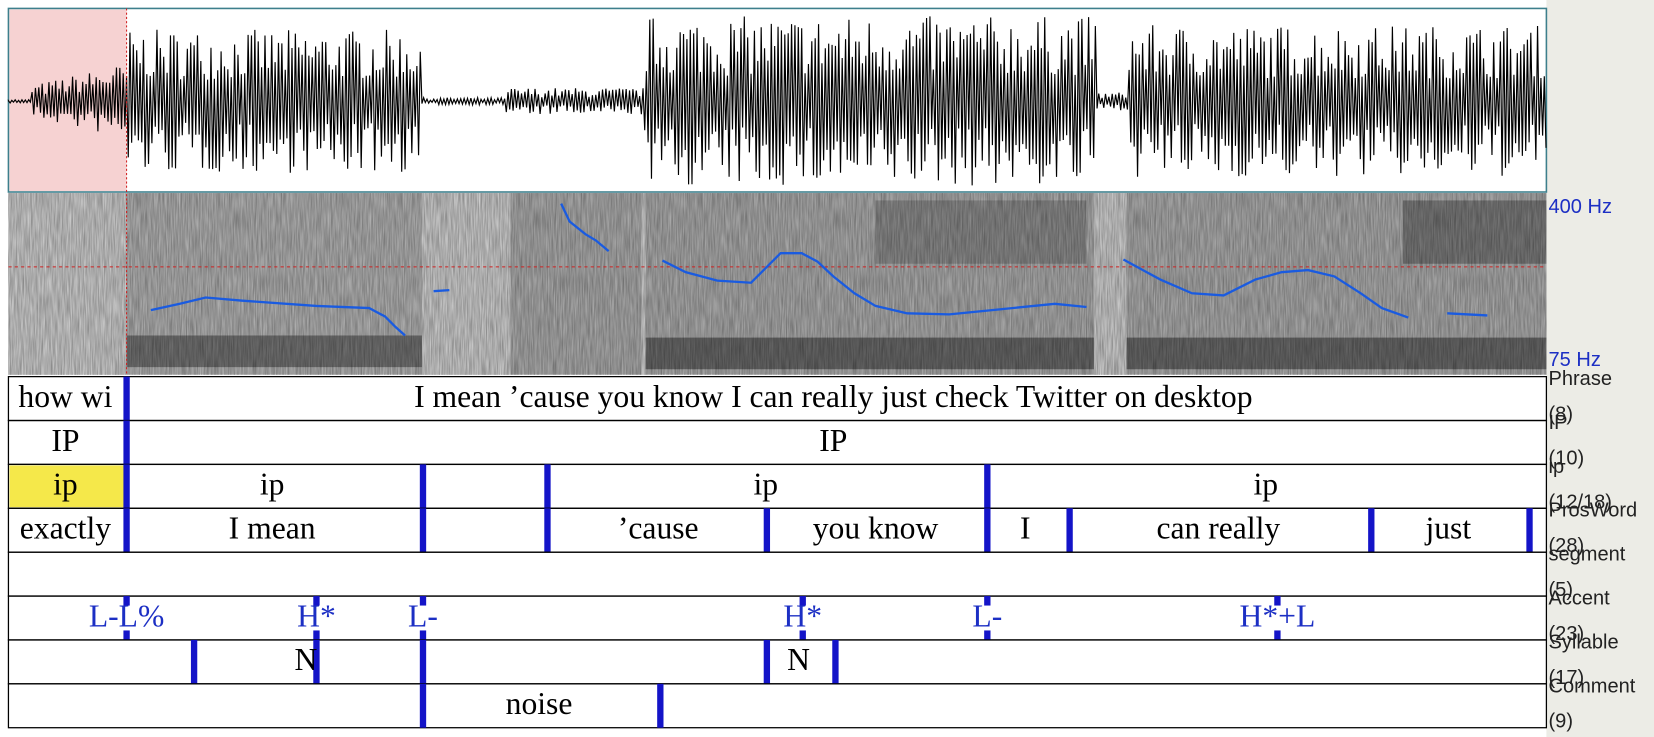 This screenshot has width=1654, height=737. I want to click on tier-count: (5), so click(1561, 590).